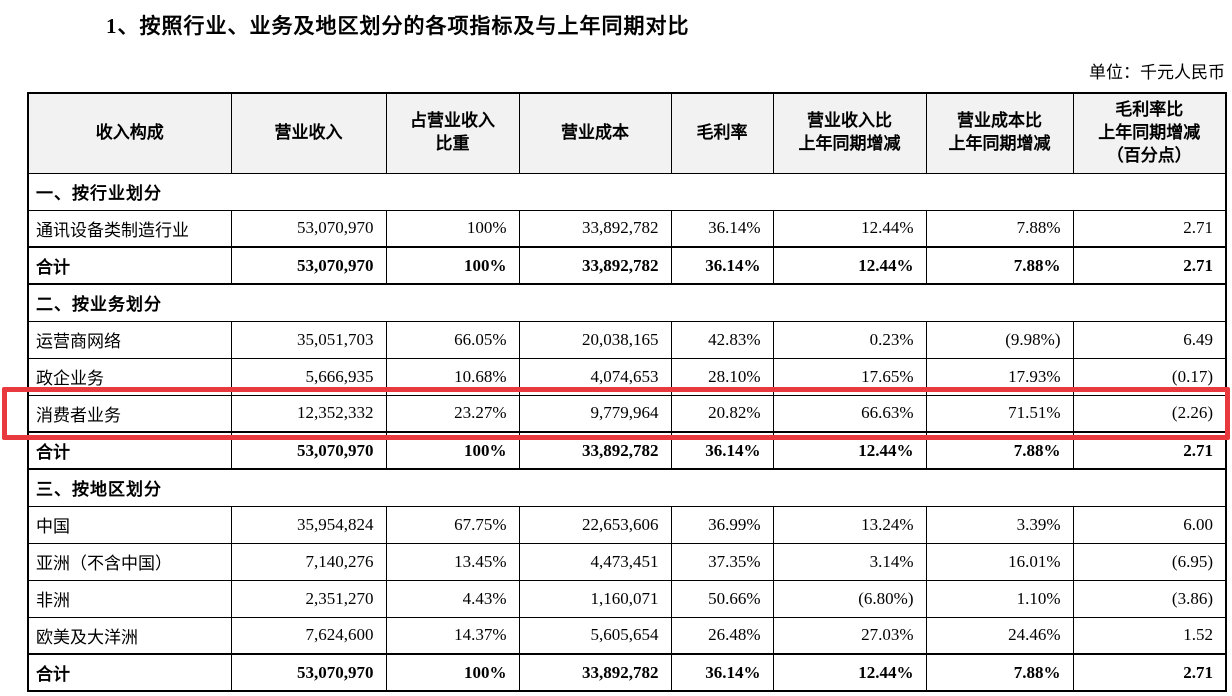 The height and width of the screenshot is (696, 1232). Describe the element at coordinates (999, 561) in the screenshot. I see `cell-value: 16.01%` at that location.